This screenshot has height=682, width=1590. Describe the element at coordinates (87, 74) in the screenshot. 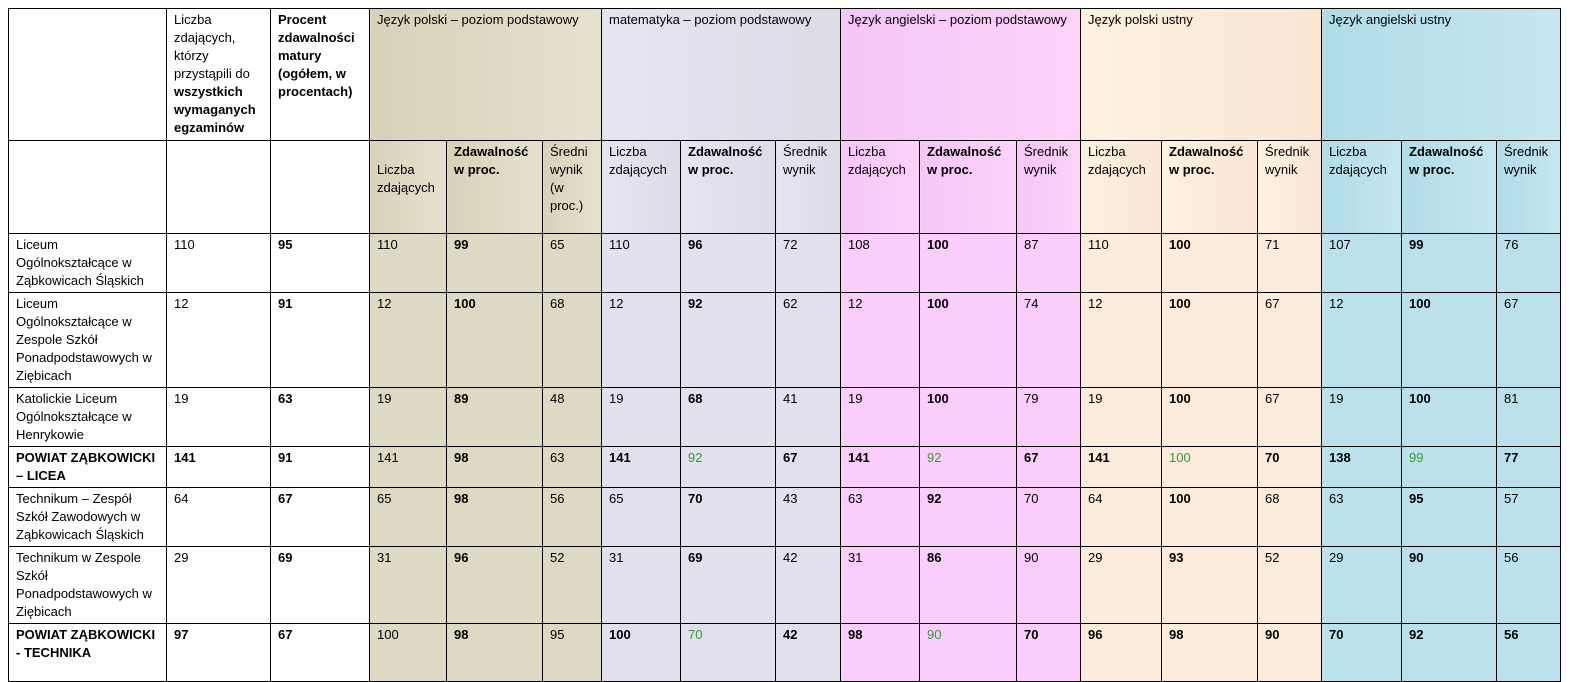

I see `header-corner-cell` at that location.